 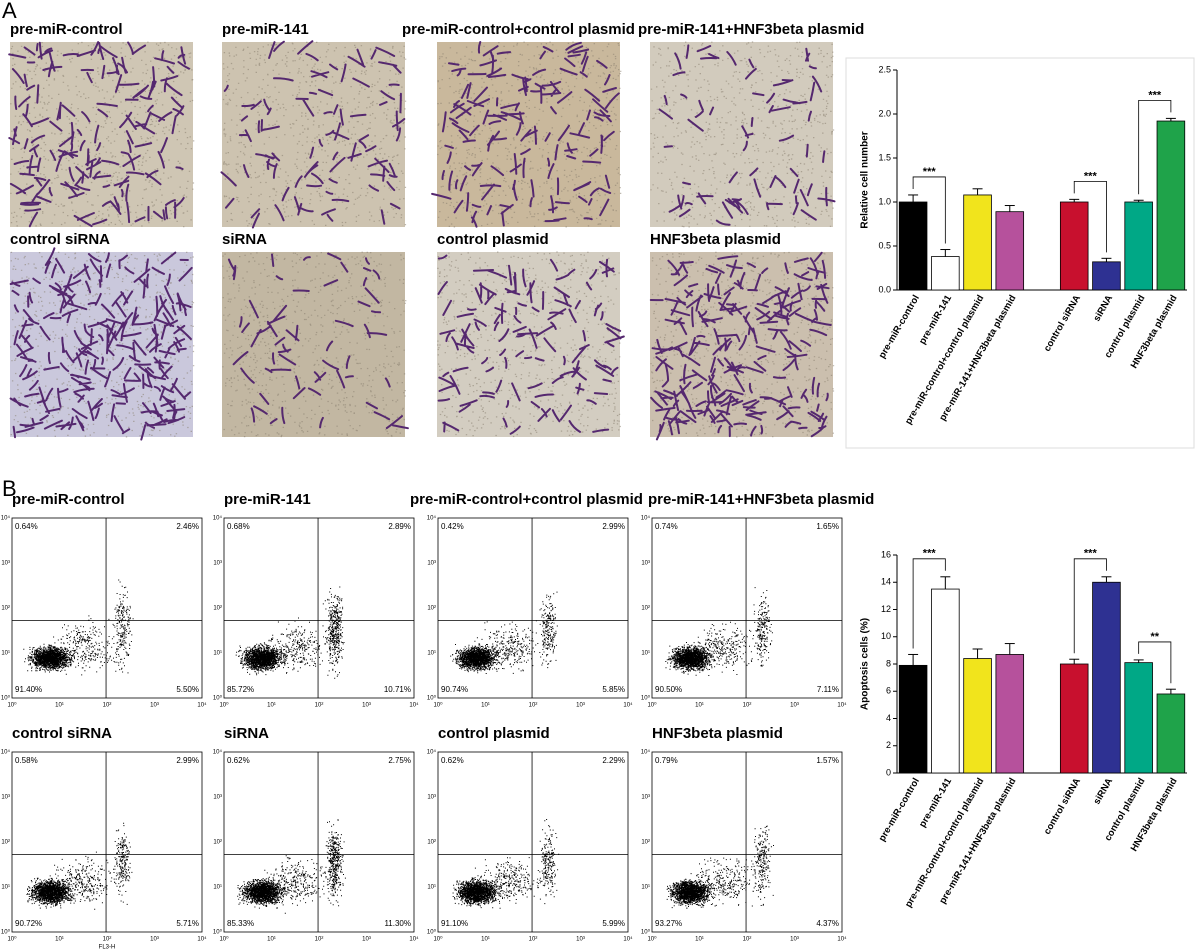 I want to click on y-tick-label: 10, so click(x=886, y=636).